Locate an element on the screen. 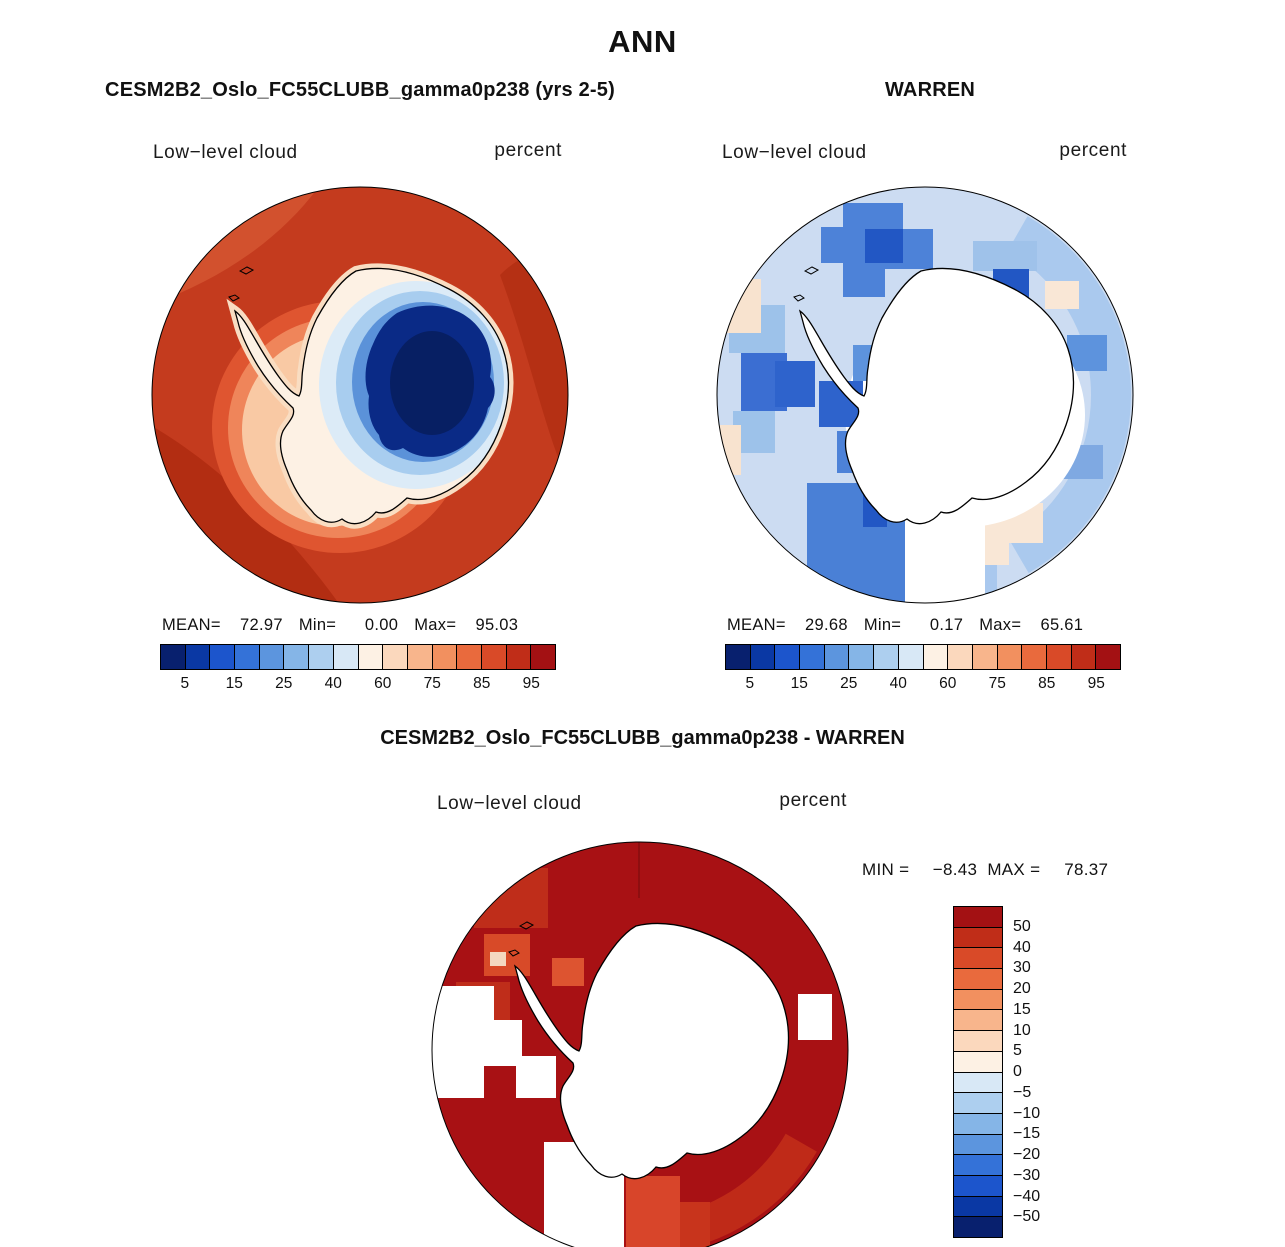 This screenshot has width=1285, height=1247. model-colorbar: 5 15 25 40 60 75 85 95 is located at coordinates (358, 668).